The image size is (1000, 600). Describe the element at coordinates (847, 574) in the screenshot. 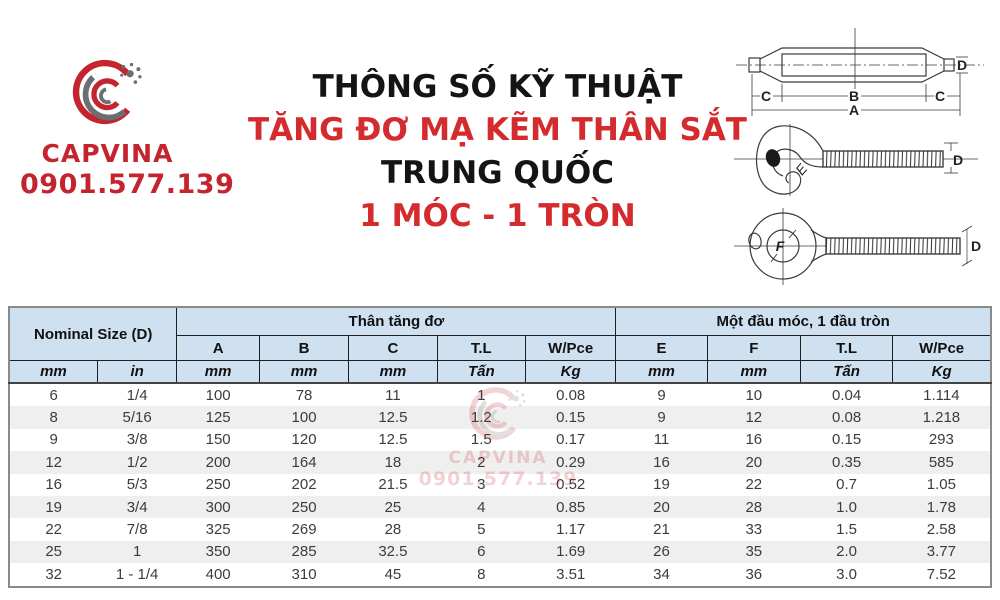

I see `table-cell: 3.0` at that location.